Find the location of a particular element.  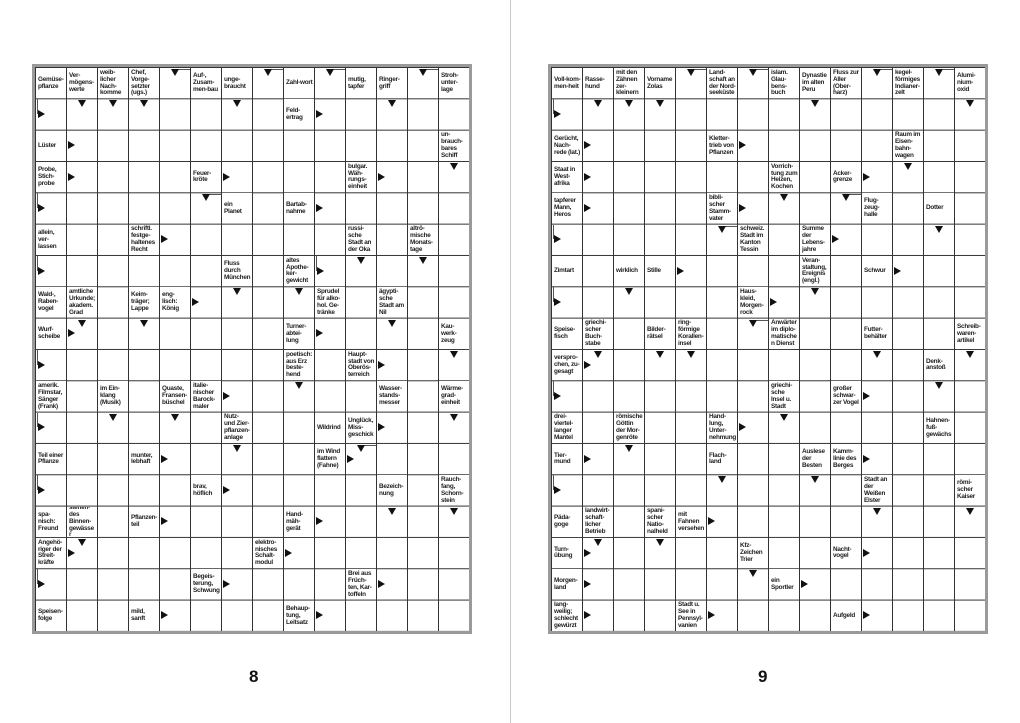

clue-text: Land-schaft an der Nord-seeküste is located at coordinates (722, 82).